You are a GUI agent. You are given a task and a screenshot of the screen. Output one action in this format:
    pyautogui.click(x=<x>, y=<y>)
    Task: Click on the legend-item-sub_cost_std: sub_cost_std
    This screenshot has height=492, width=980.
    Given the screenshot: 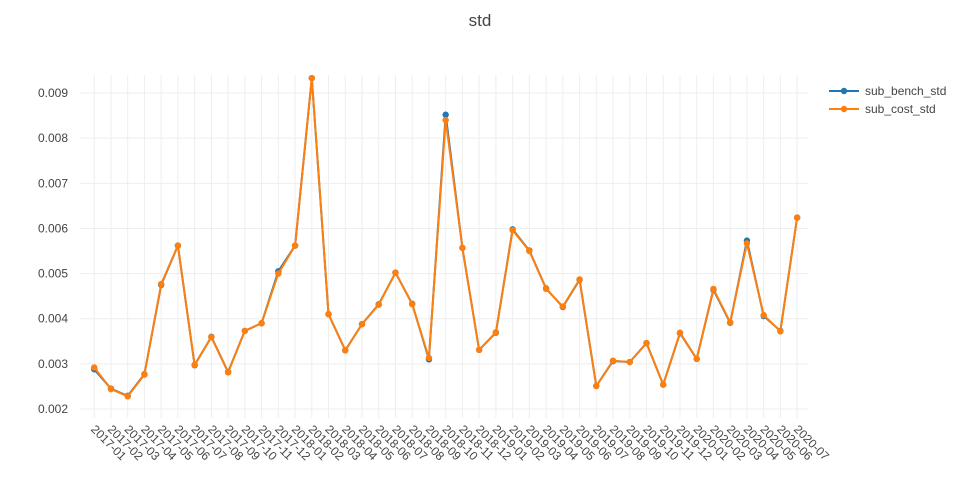 What is the action you would take?
    pyautogui.click(x=882, y=109)
    